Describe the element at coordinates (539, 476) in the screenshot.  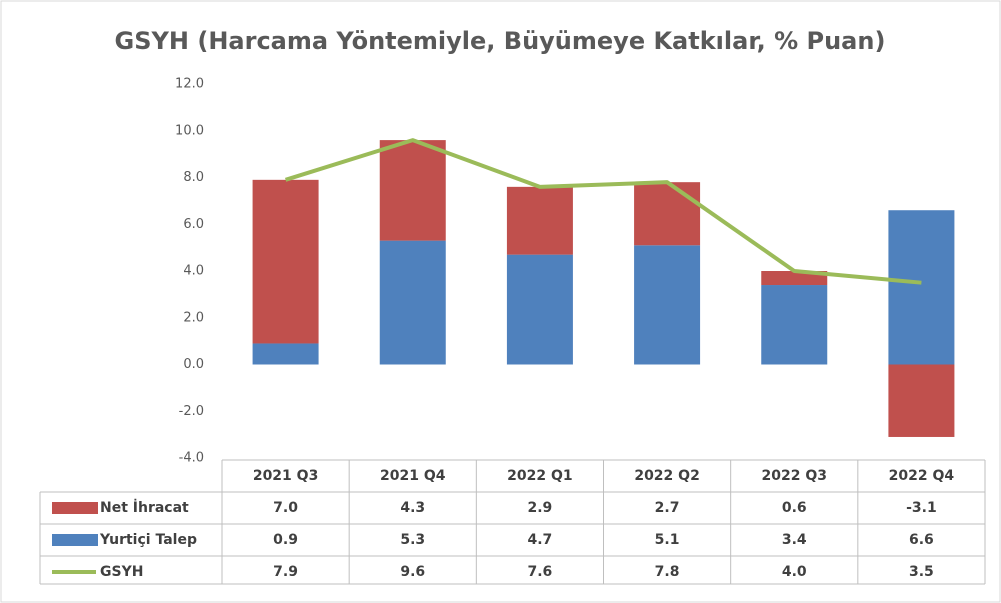
I see `x-tick-label: 2022 Q1` at that location.